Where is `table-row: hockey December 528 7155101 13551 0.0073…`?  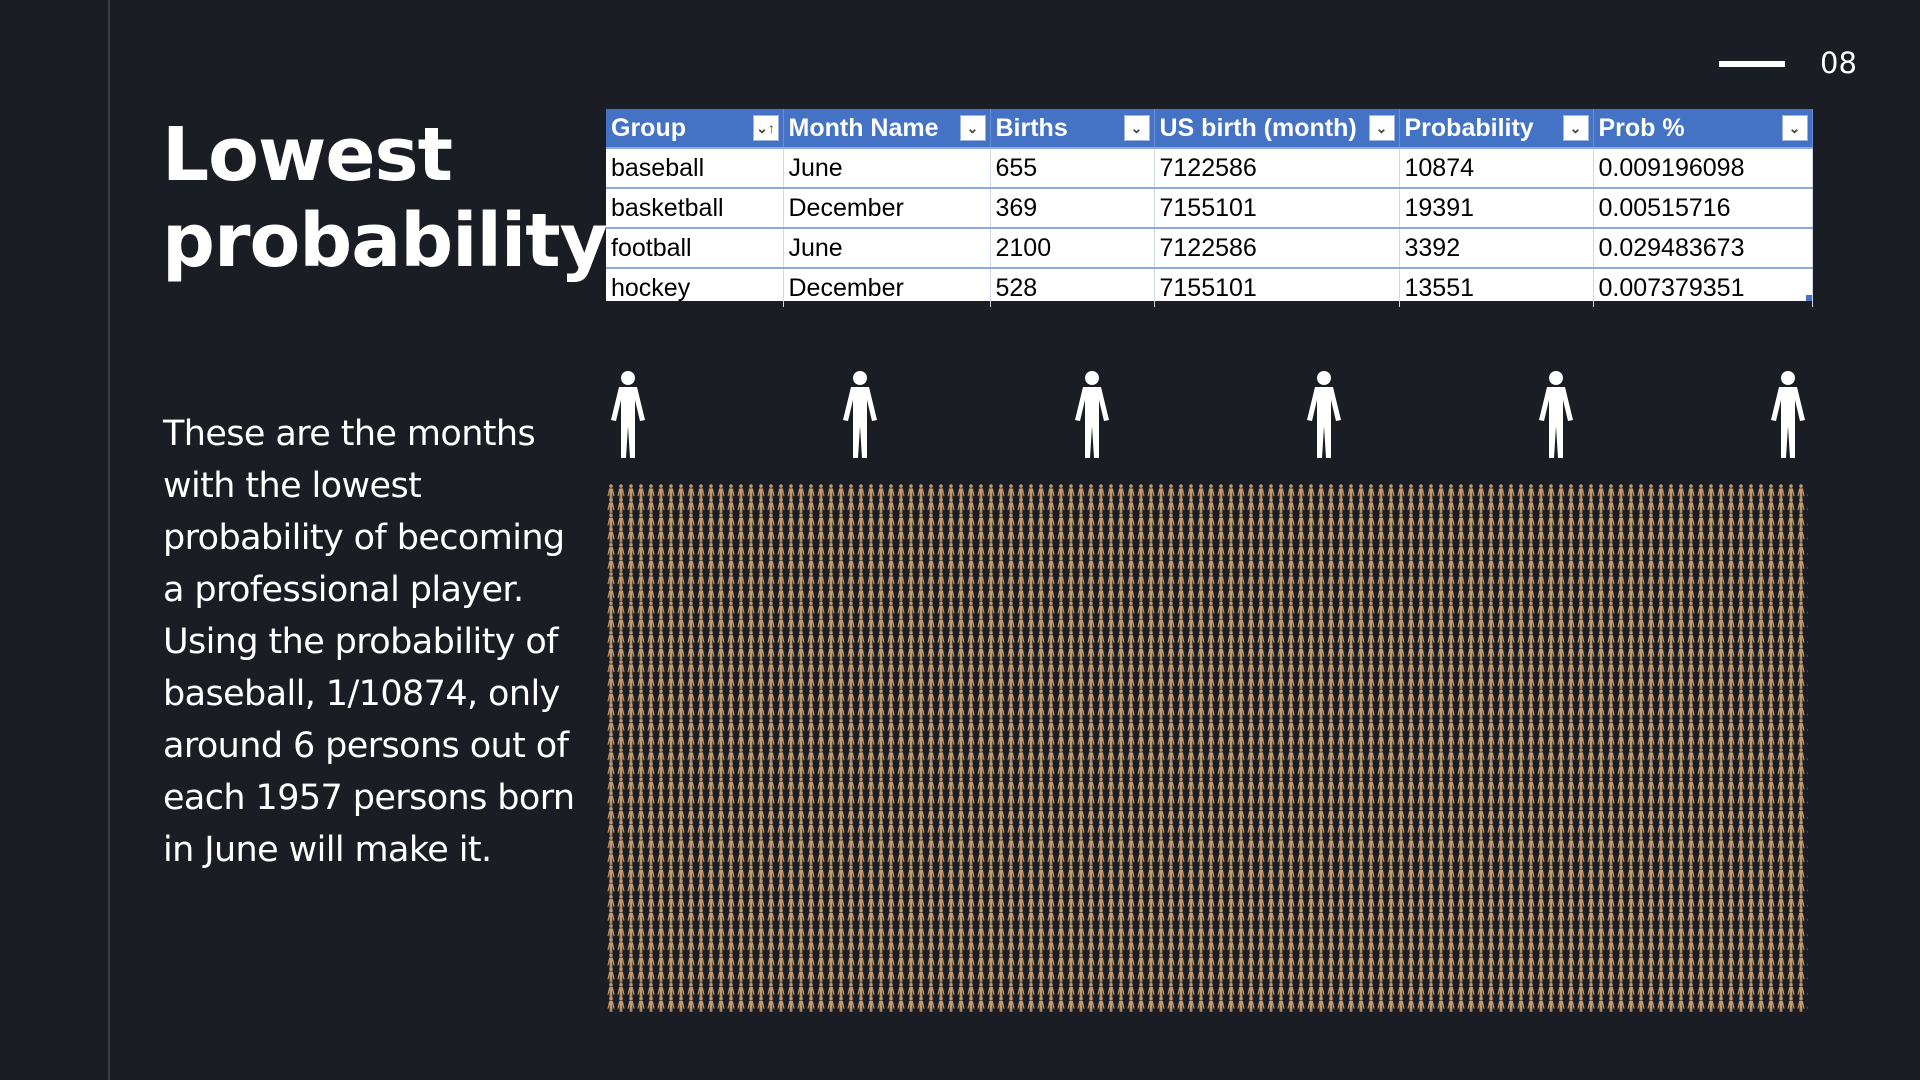
table-row: hockey December 528 7155101 13551 0.0073… is located at coordinates (1209, 287).